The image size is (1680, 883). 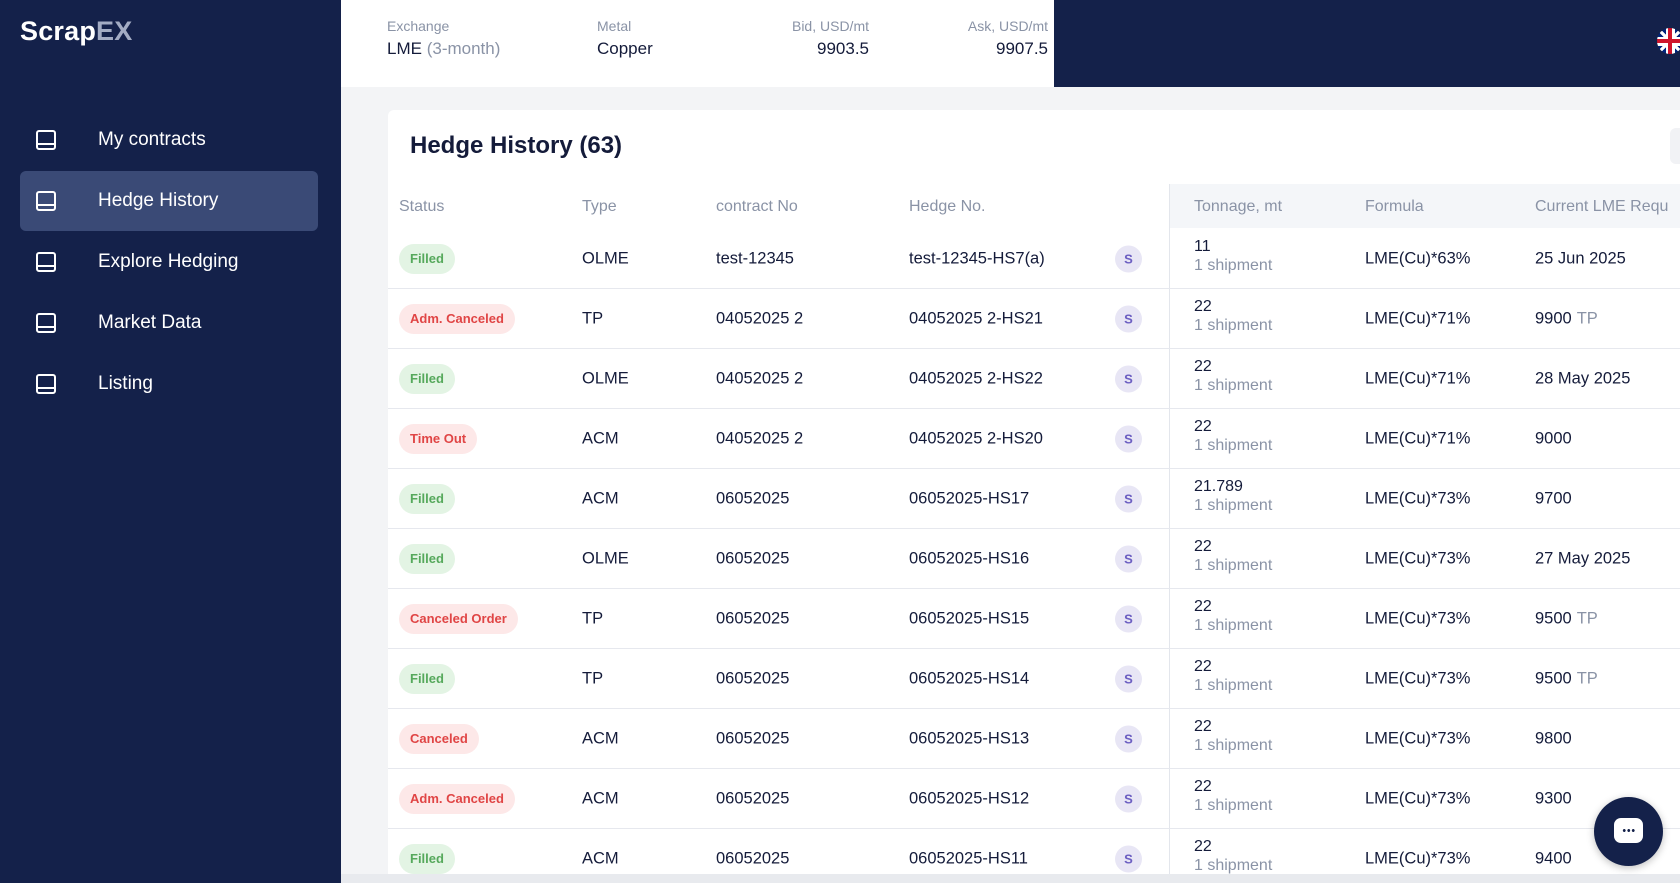 What do you see at coordinates (158, 200) in the screenshot?
I see `sidebar-item-label: Hedge History` at bounding box center [158, 200].